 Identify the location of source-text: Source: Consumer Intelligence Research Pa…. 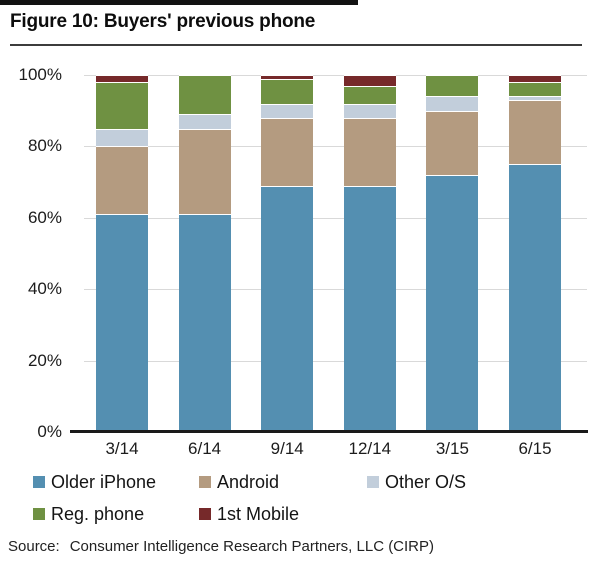
(221, 546).